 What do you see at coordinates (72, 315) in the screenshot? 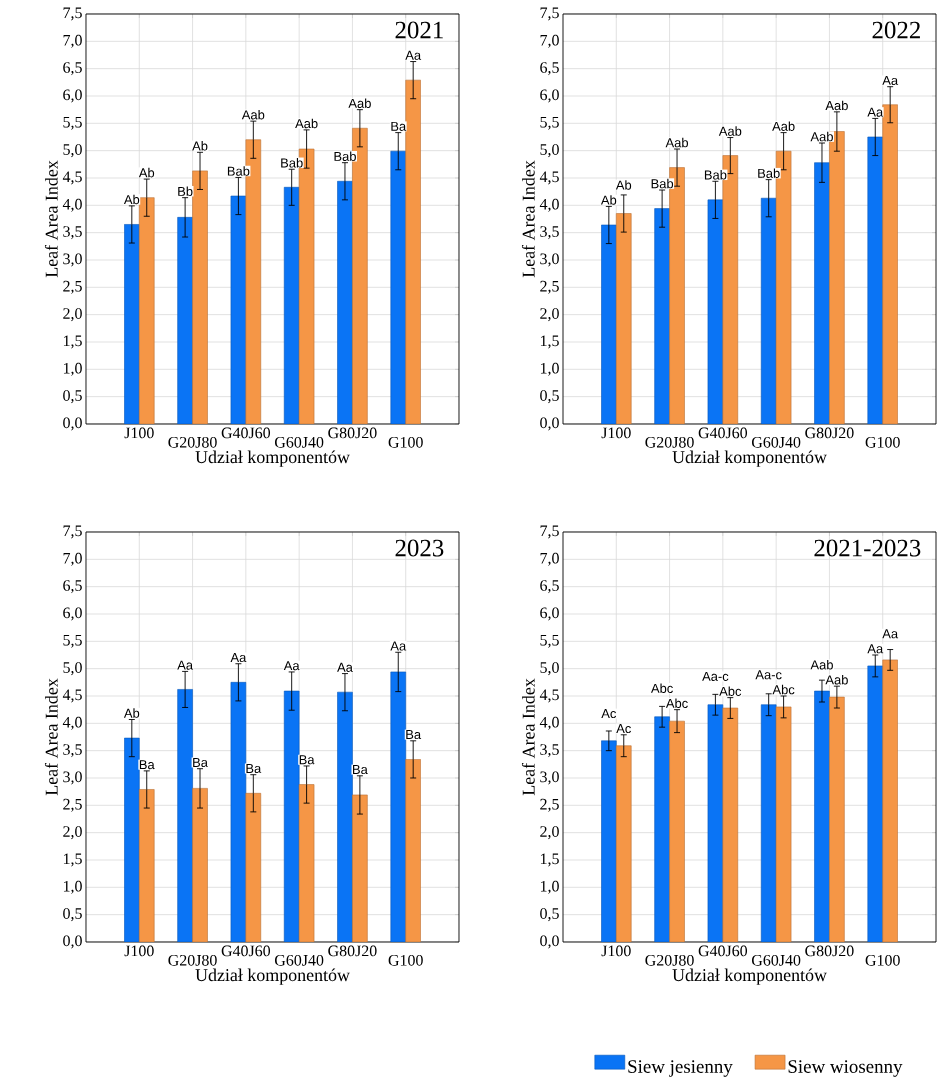
I see `y-tick-label: 2,0` at bounding box center [72, 315].